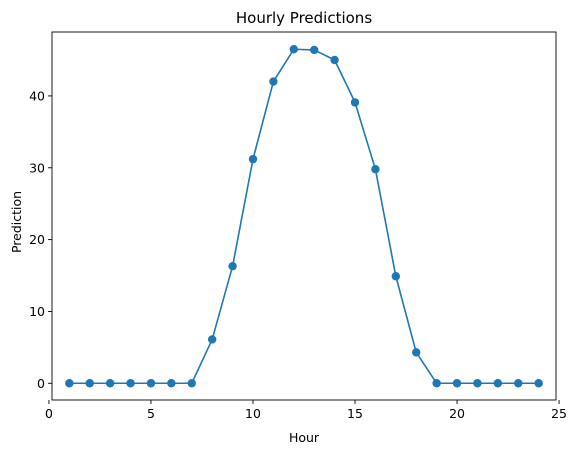 The image size is (568, 455). I want to click on x-tick-label: 20, so click(457, 413).